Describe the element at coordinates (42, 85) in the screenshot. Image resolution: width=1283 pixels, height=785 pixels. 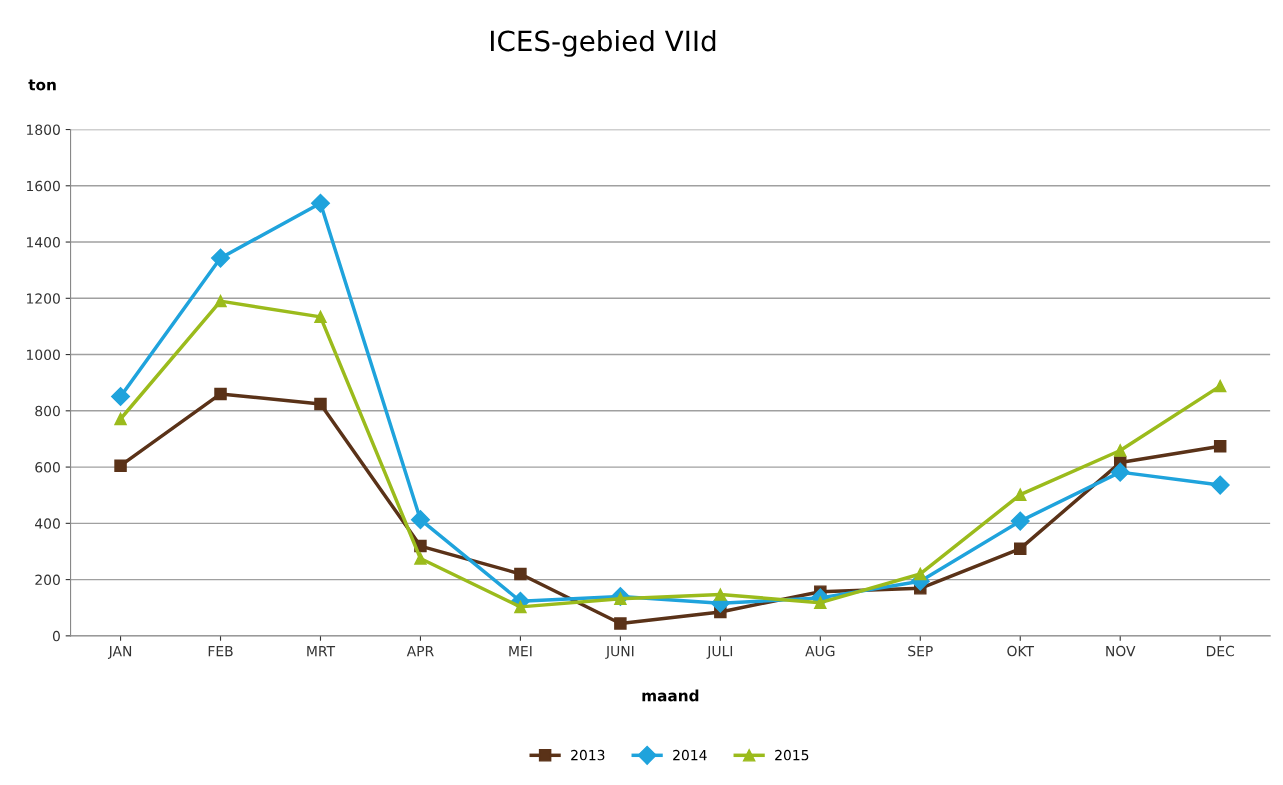
I see `y-axis-title: ton` at that location.